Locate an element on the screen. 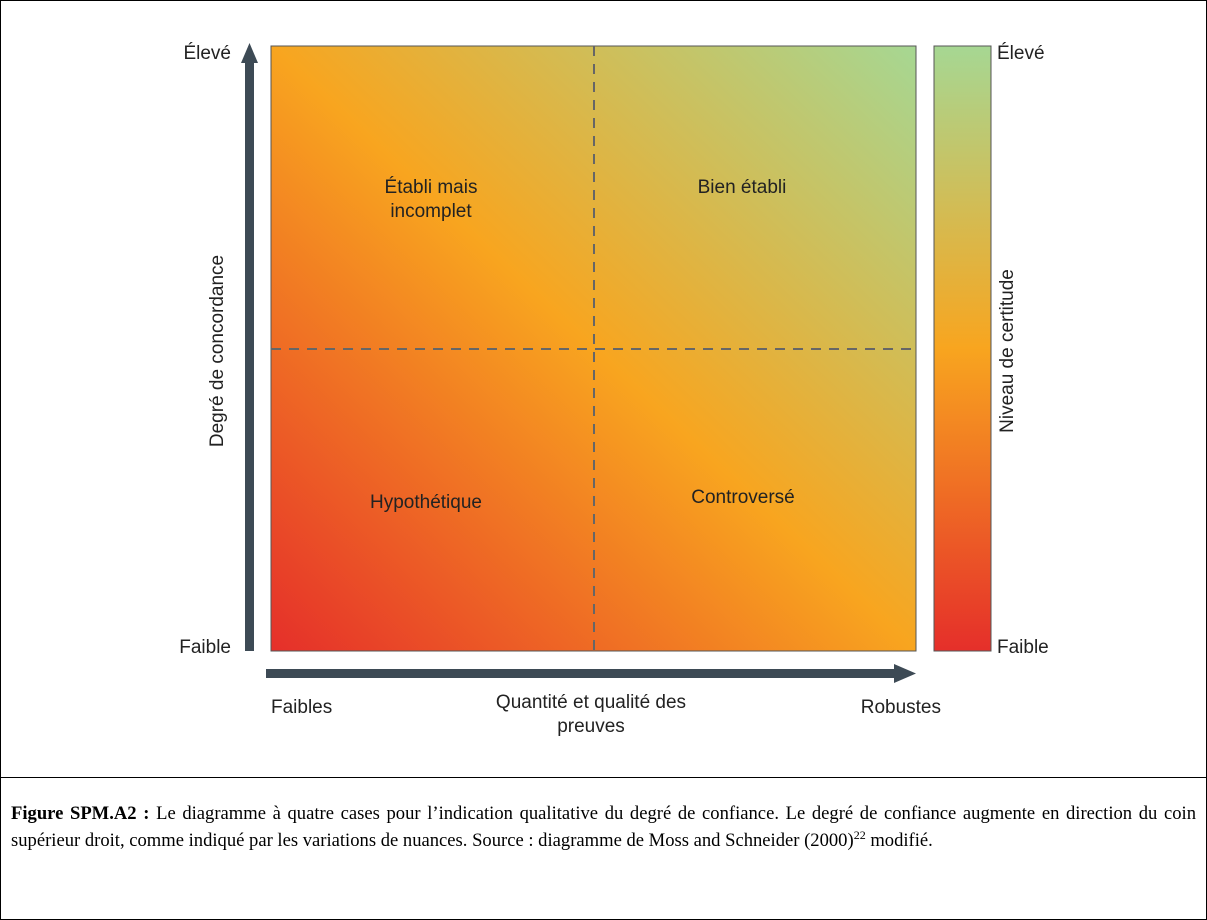 This screenshot has height=920, width=1207. y-arrow is located at coordinates (249, 356).